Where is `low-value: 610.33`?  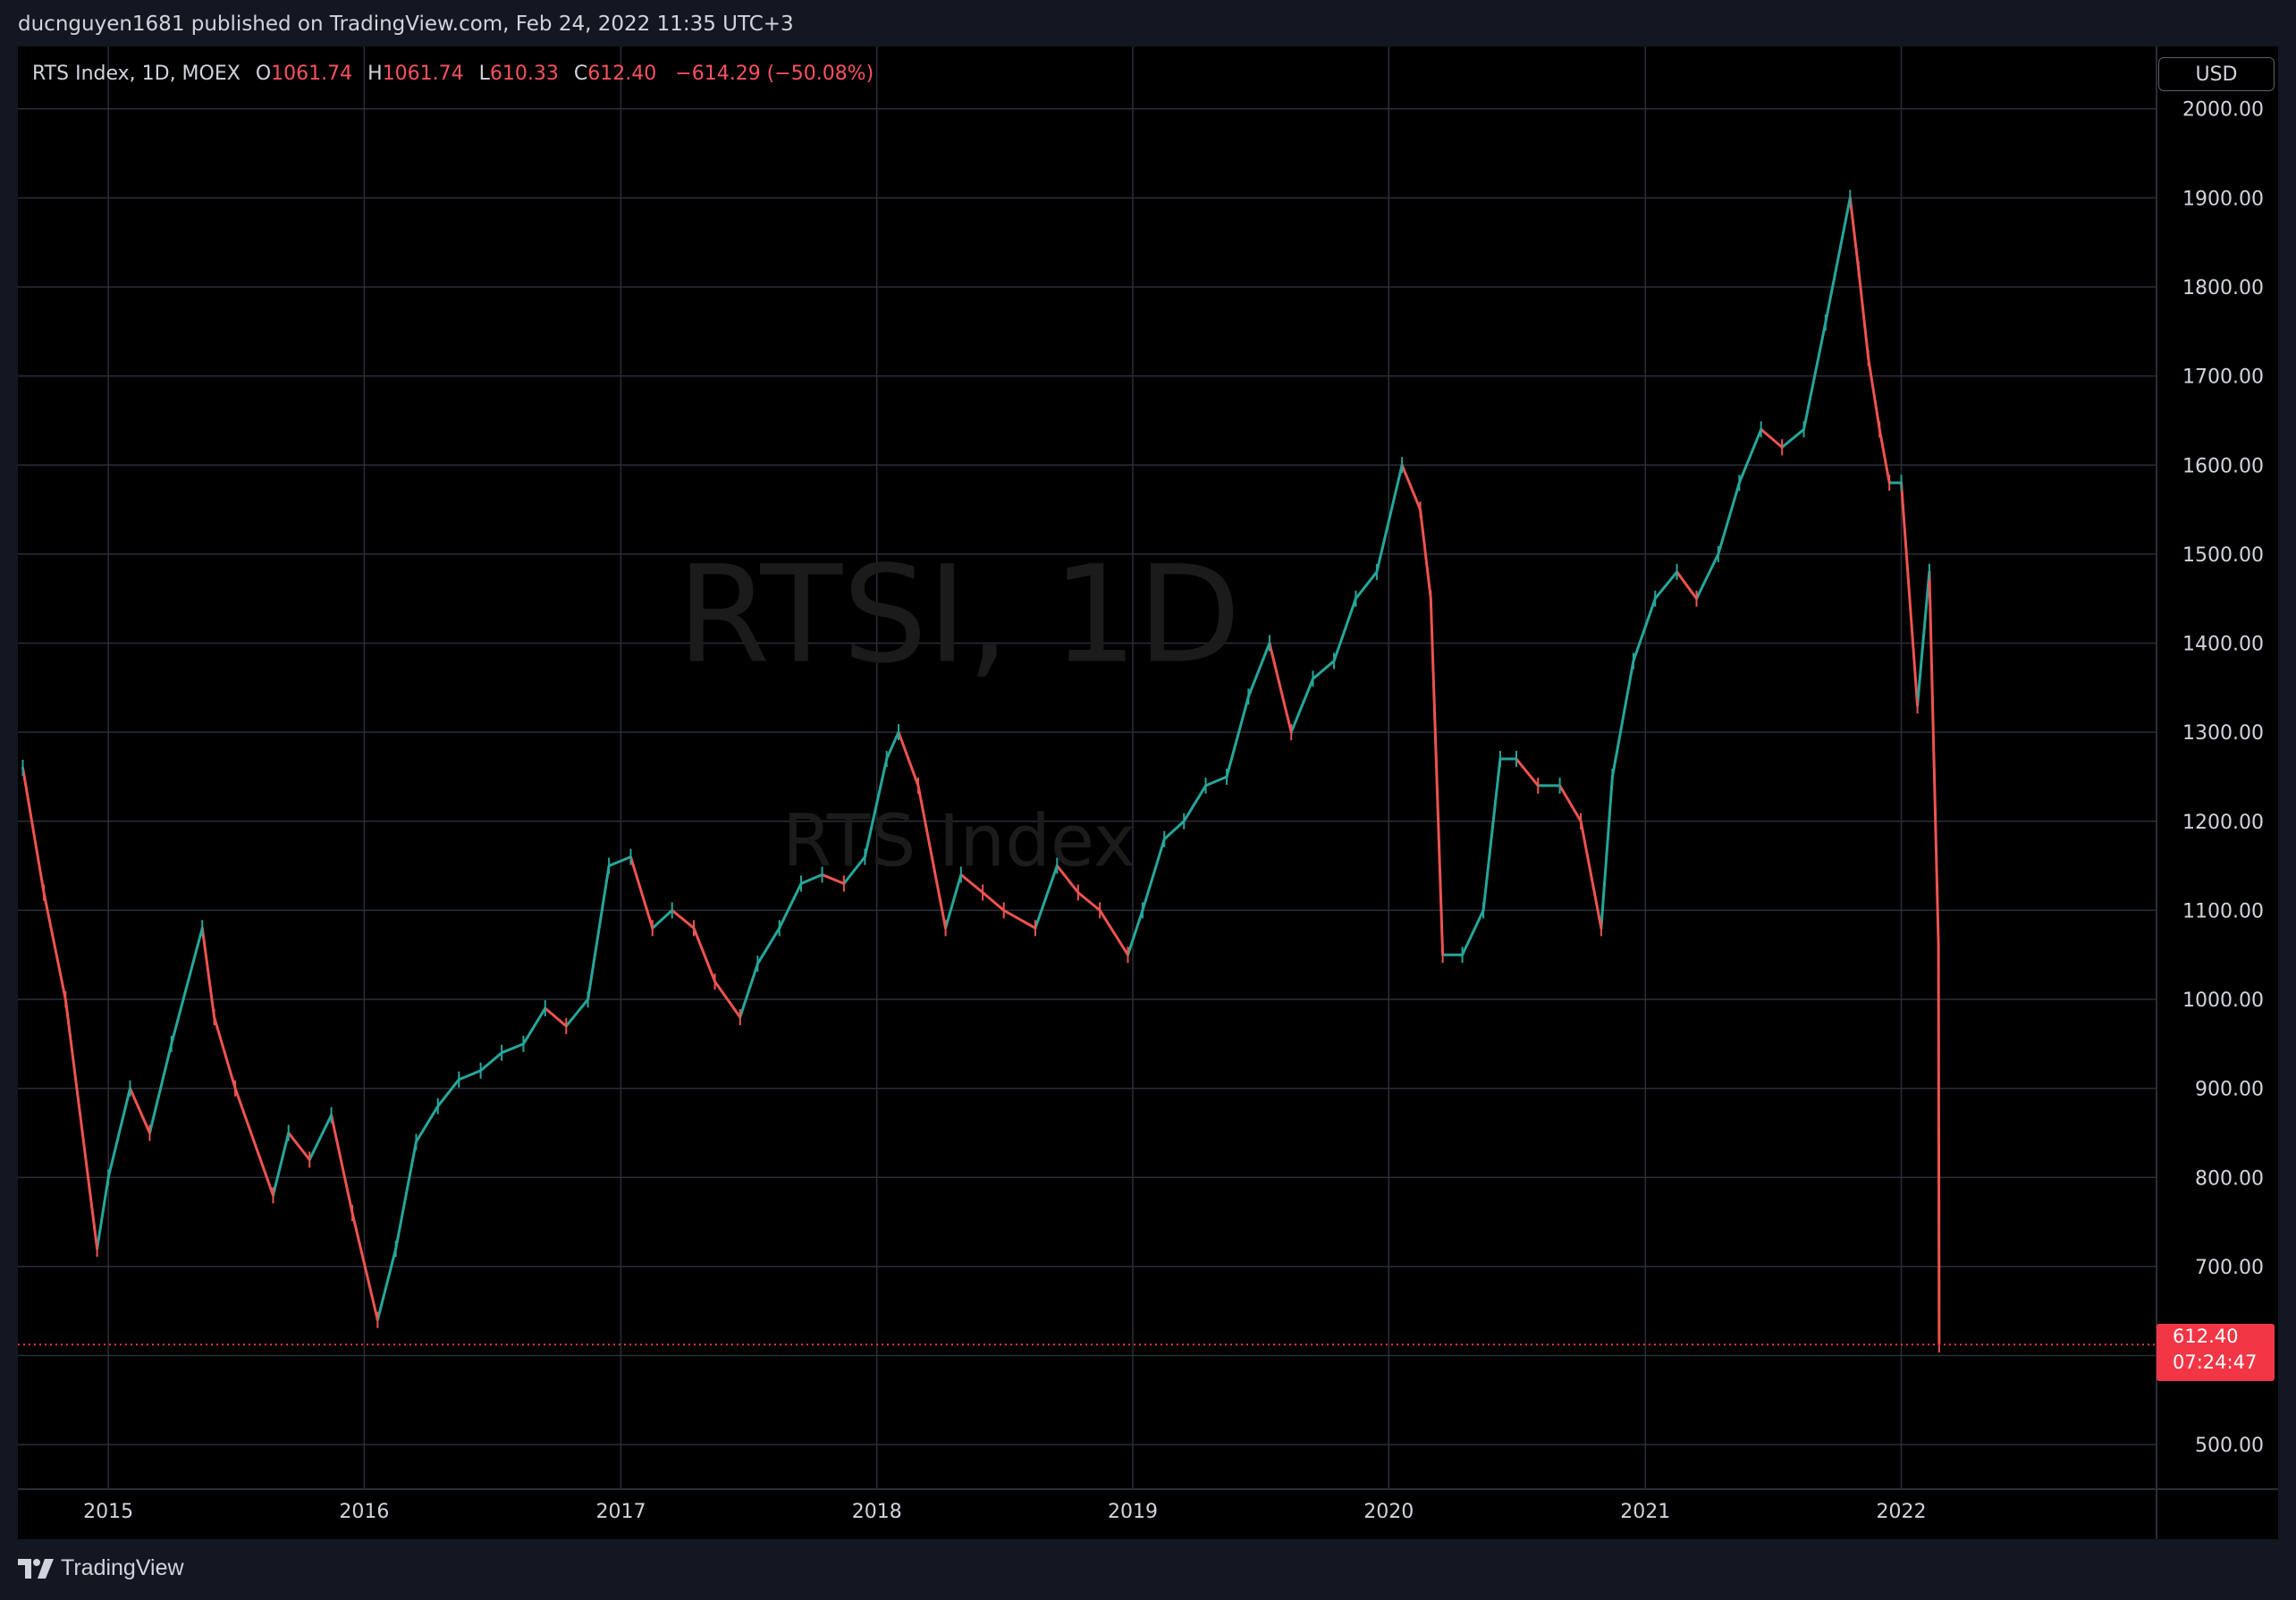 low-value: 610.33 is located at coordinates (524, 74).